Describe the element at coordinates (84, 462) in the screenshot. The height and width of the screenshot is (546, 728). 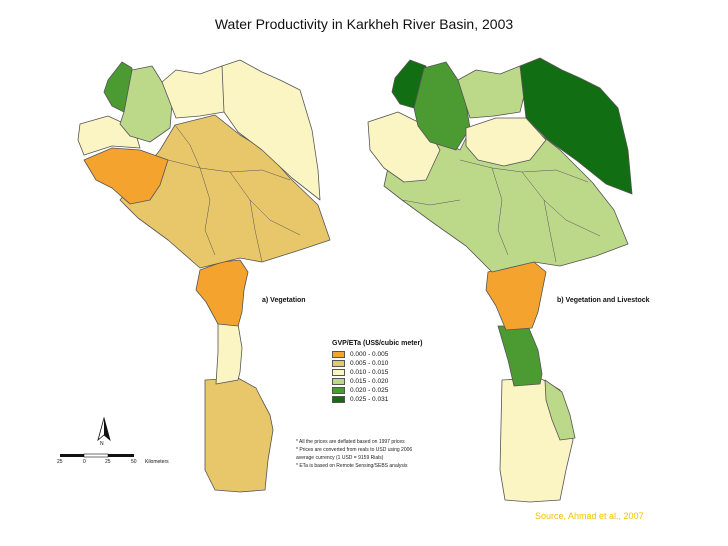
I see `scale-tick: 0` at that location.